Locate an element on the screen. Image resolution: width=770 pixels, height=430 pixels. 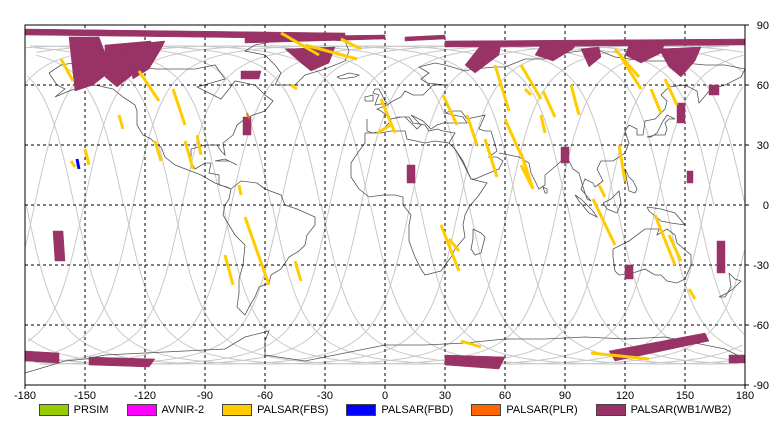
legend-item: PALSAR(FBD) is located at coordinates (399, 410).